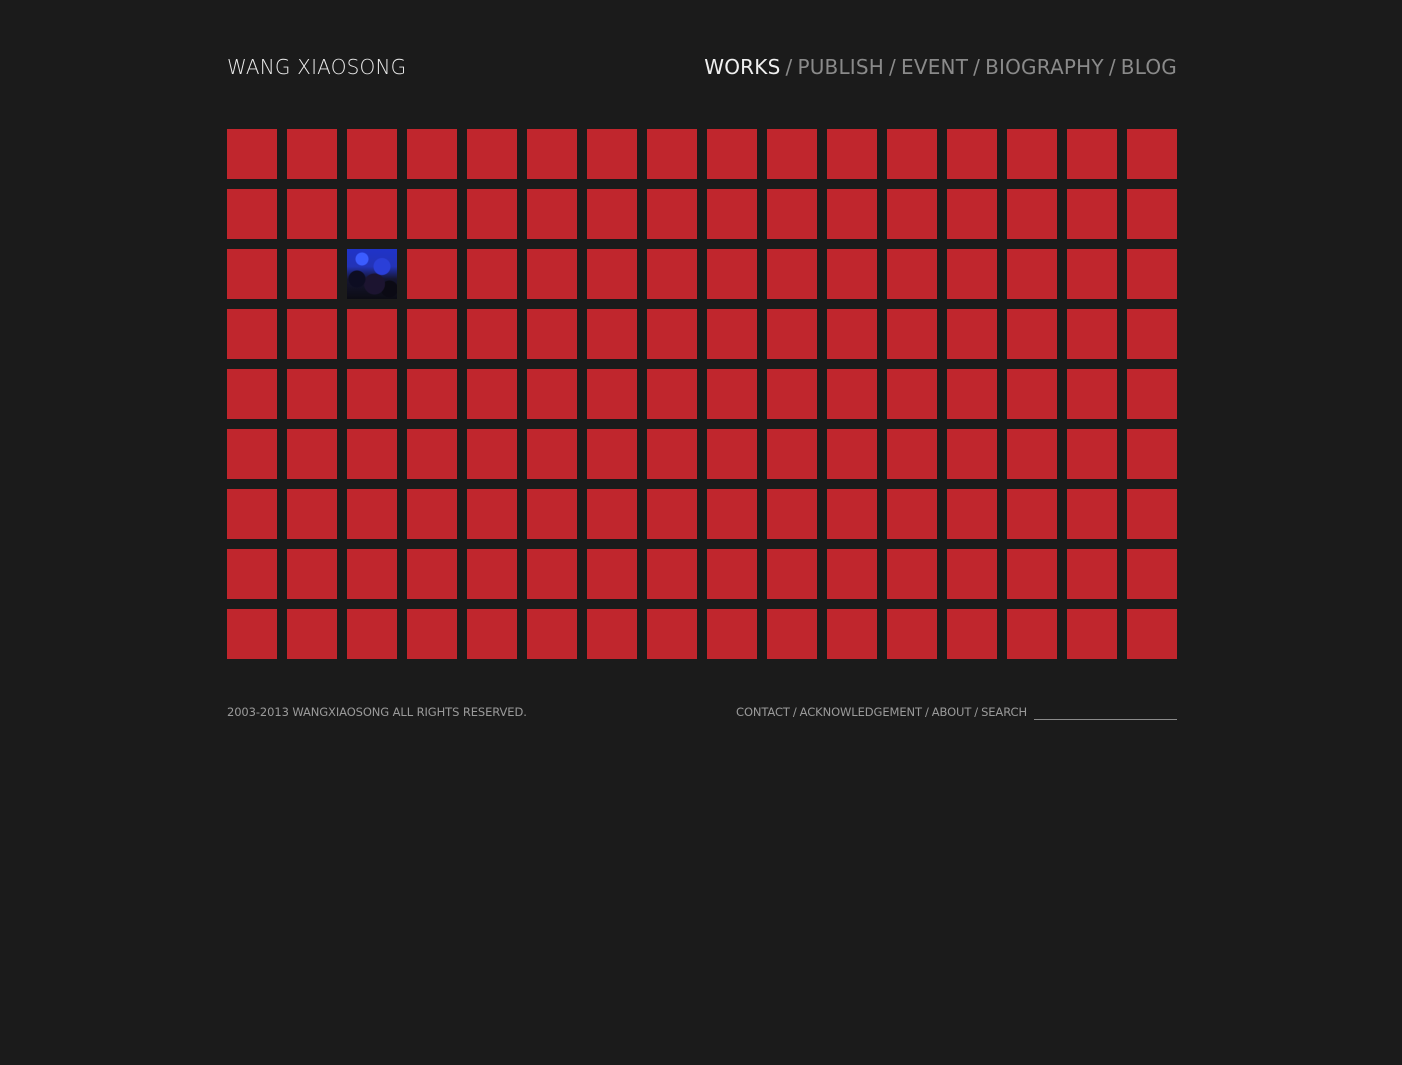  What do you see at coordinates (841, 67) in the screenshot?
I see `nav-publish: PUBLISH` at bounding box center [841, 67].